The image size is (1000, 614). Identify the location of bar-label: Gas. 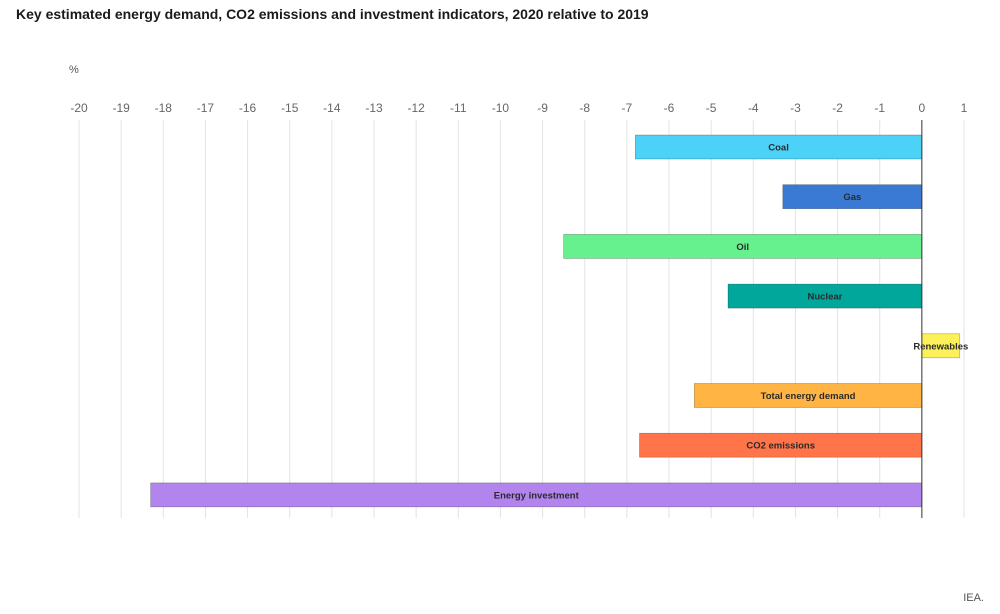
(852, 197).